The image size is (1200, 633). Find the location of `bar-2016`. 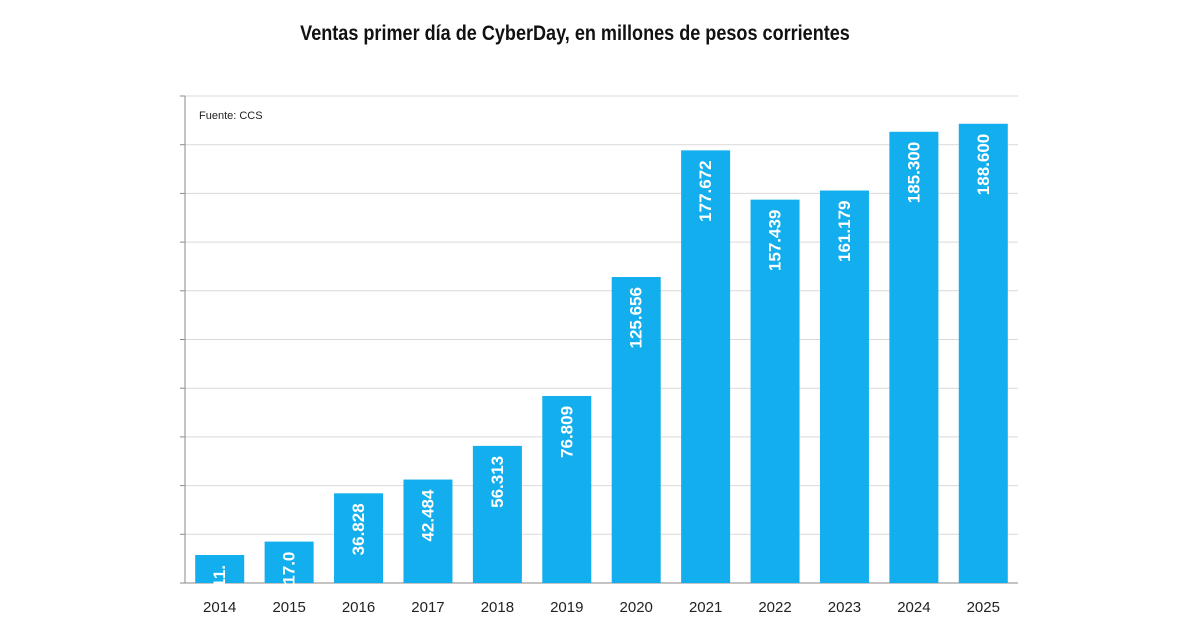

bar-2016 is located at coordinates (359, 538).